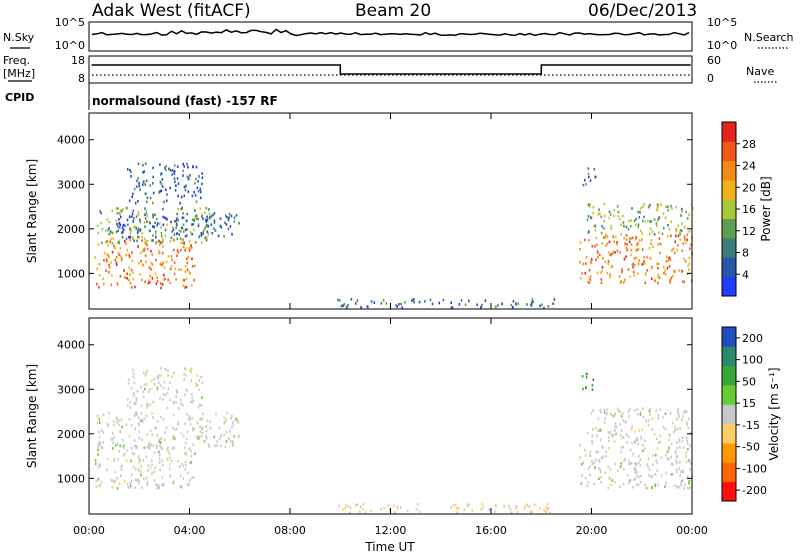 The image size is (800, 554). Describe the element at coordinates (171, 11) in the screenshot. I see `station-title: Adak West (fitACF)` at that location.